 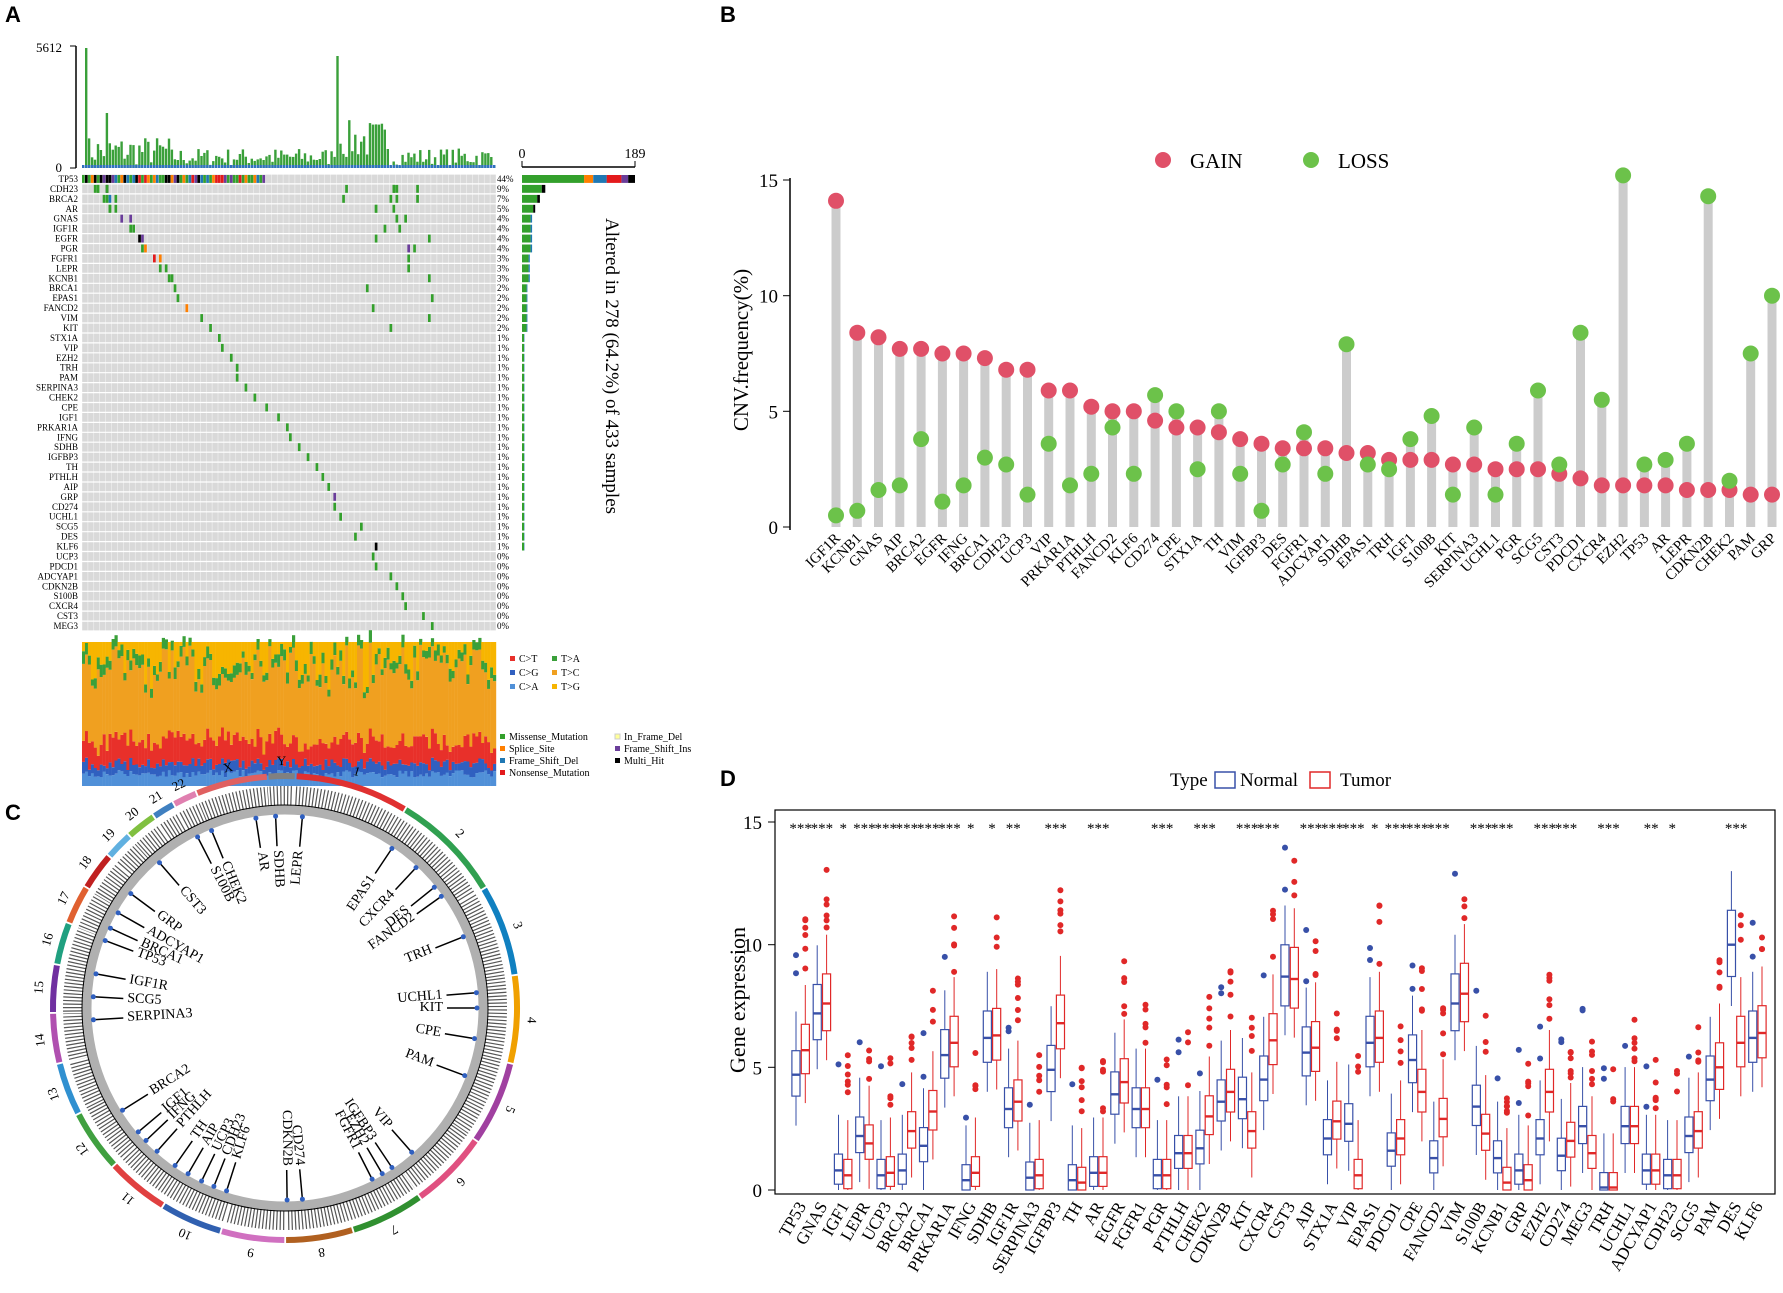 I want to click on circos-gene-label: LEPR, so click(x=297, y=867).